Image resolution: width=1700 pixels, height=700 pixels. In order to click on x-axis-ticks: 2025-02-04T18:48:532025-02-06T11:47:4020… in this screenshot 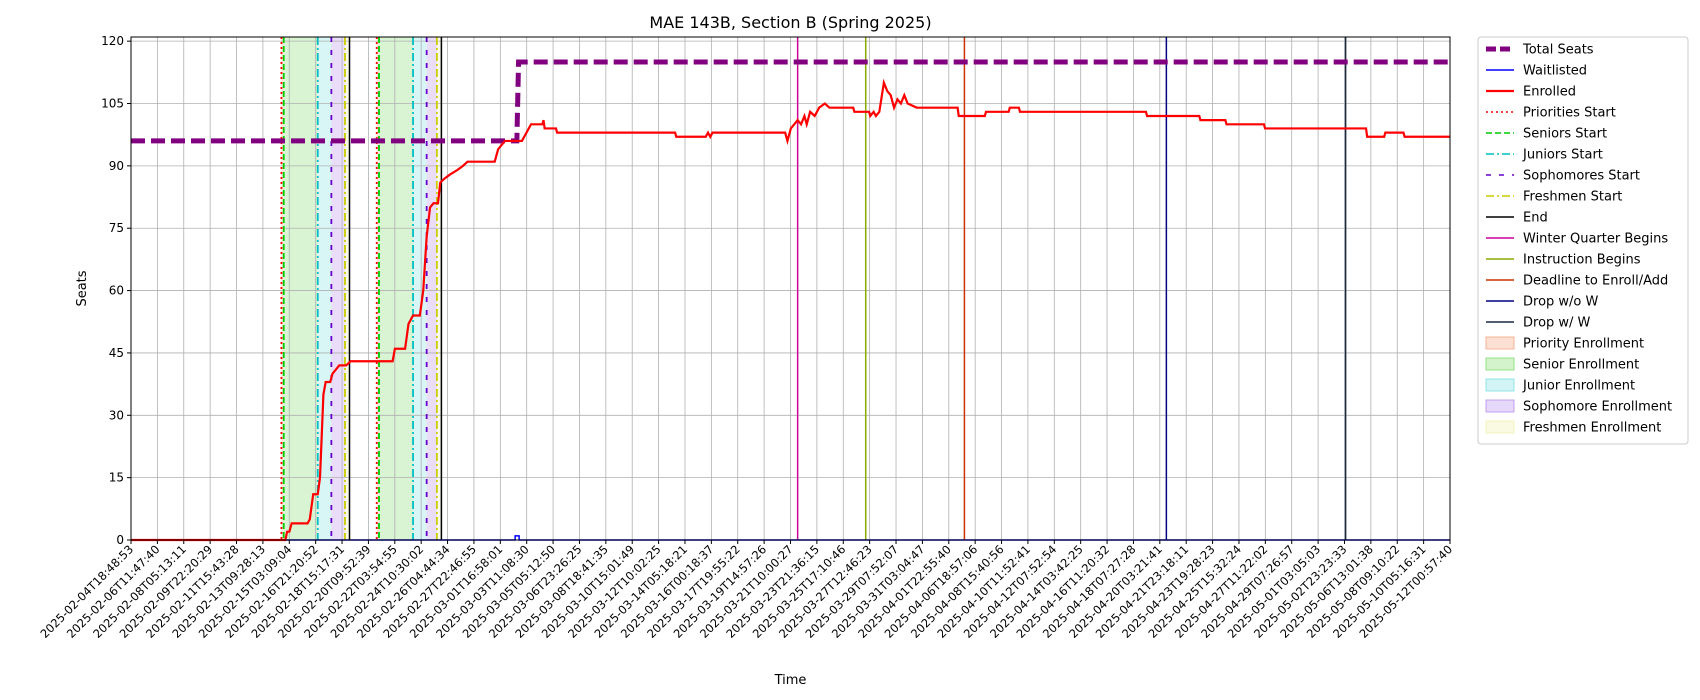, I will do `click(746, 590)`.